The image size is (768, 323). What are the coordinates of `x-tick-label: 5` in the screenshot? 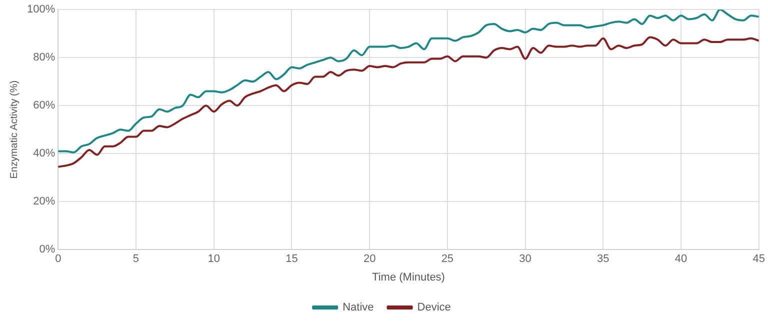 It's located at (136, 259).